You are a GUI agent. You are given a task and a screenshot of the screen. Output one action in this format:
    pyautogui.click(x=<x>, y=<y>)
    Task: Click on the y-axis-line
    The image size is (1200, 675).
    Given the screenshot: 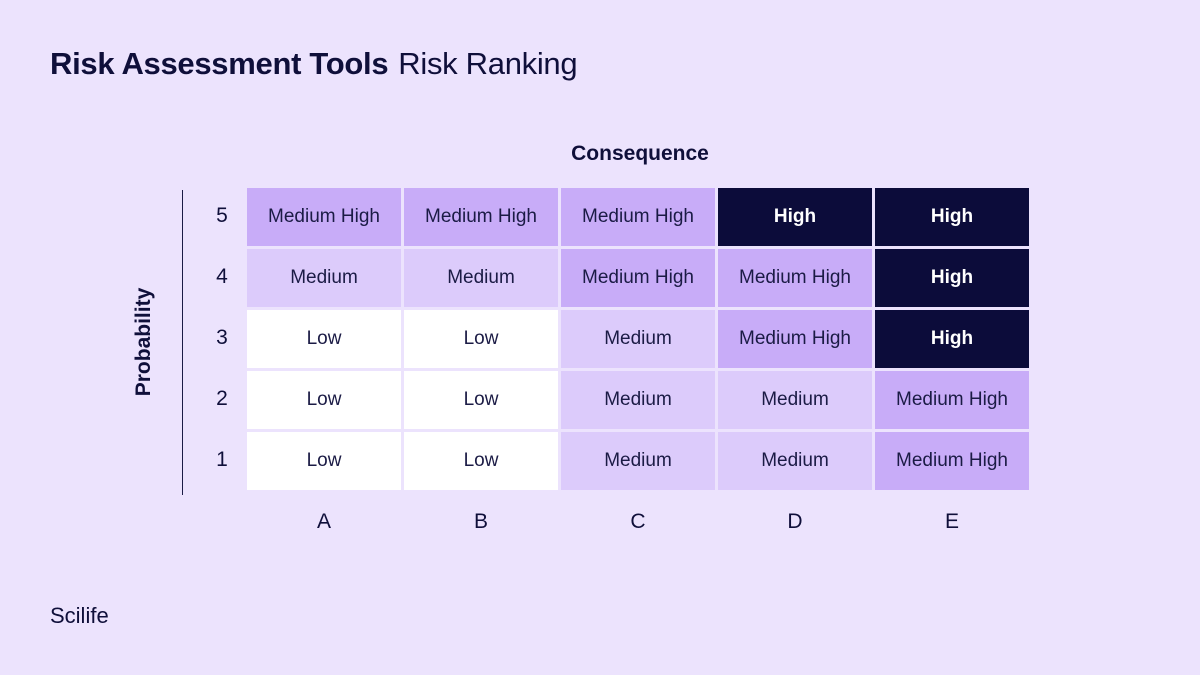 What is the action you would take?
    pyautogui.click(x=182, y=342)
    